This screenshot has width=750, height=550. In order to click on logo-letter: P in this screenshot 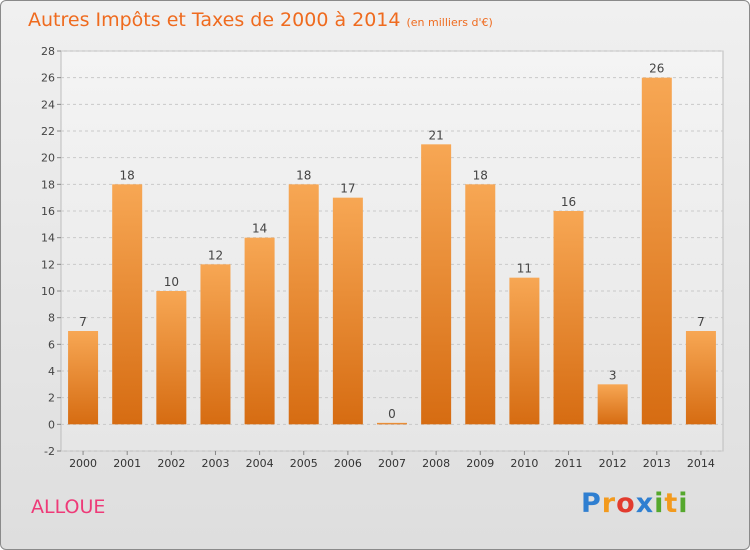, I will do `click(591, 503)`.